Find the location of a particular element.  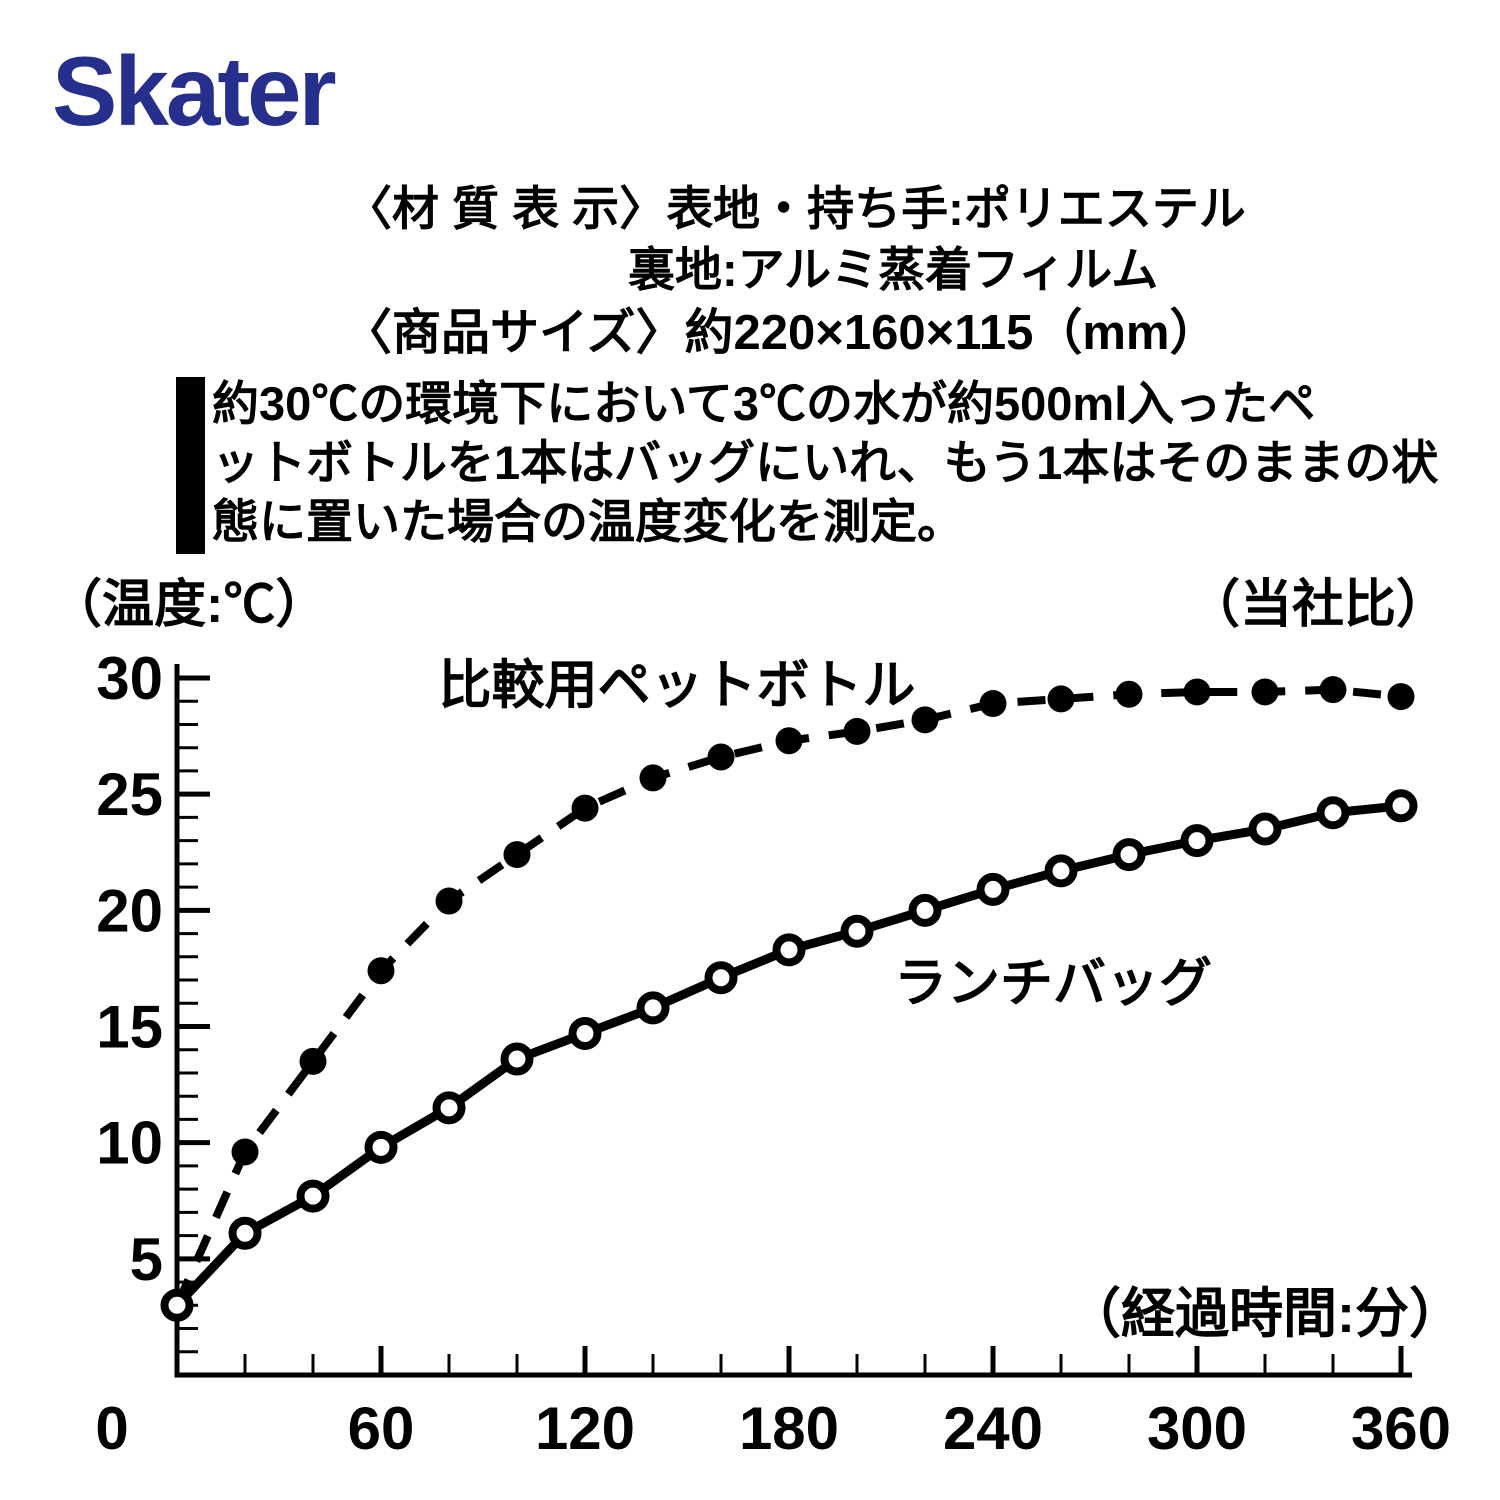

lunch-bag-series-label: ランチバッグ is located at coordinates (1053, 983).